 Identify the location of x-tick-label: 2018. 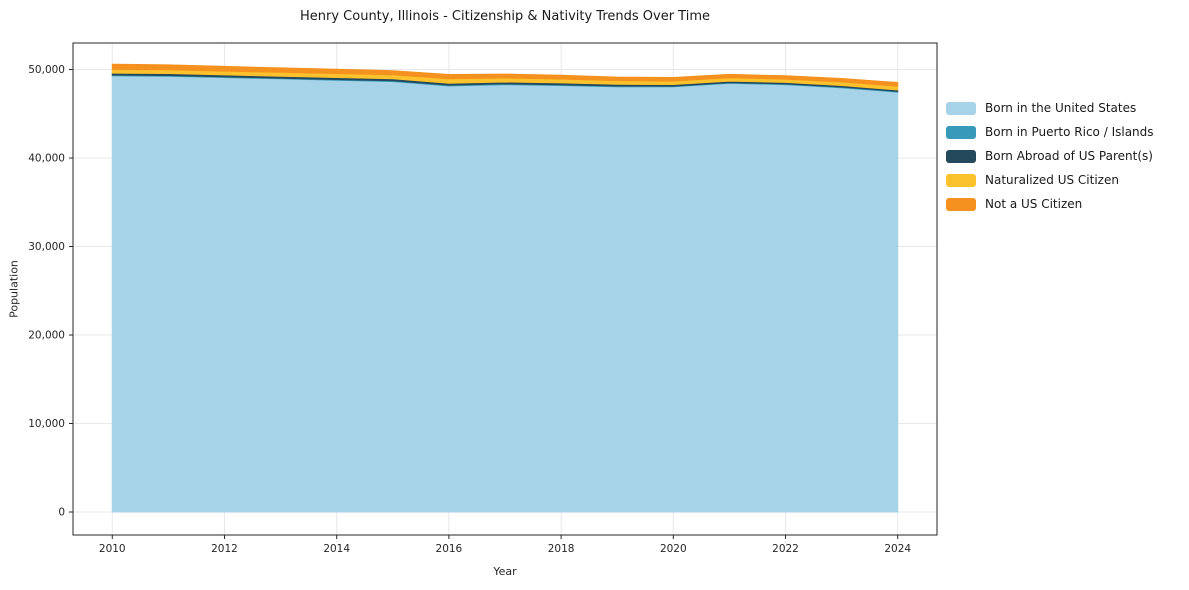
(561, 549).